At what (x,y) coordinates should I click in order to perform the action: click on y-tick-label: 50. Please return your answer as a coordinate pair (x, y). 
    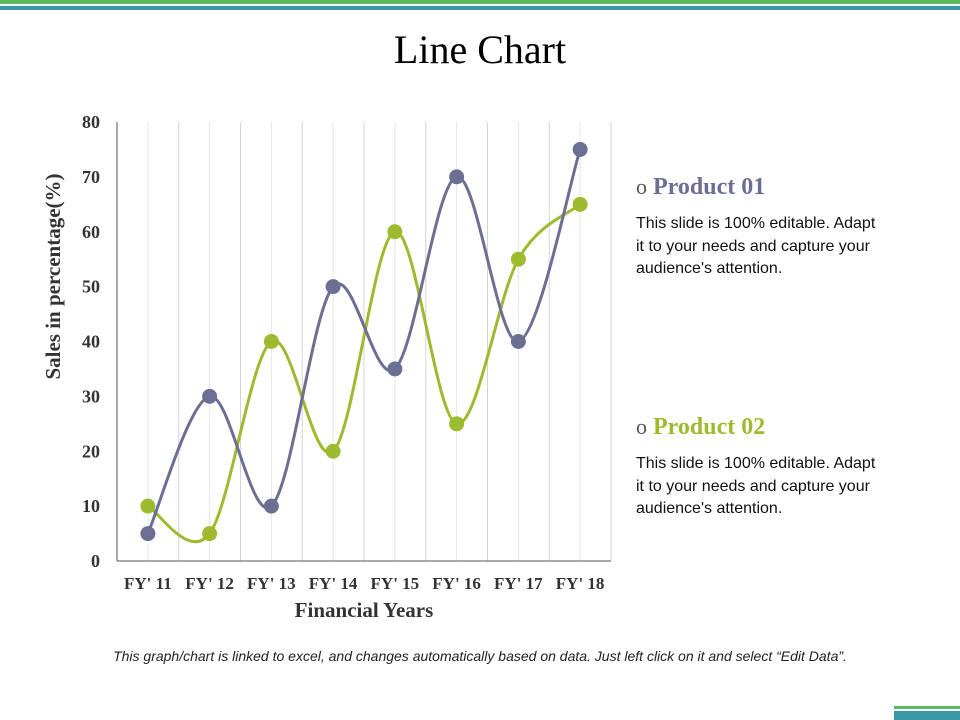
    Looking at the image, I should click on (91, 287).